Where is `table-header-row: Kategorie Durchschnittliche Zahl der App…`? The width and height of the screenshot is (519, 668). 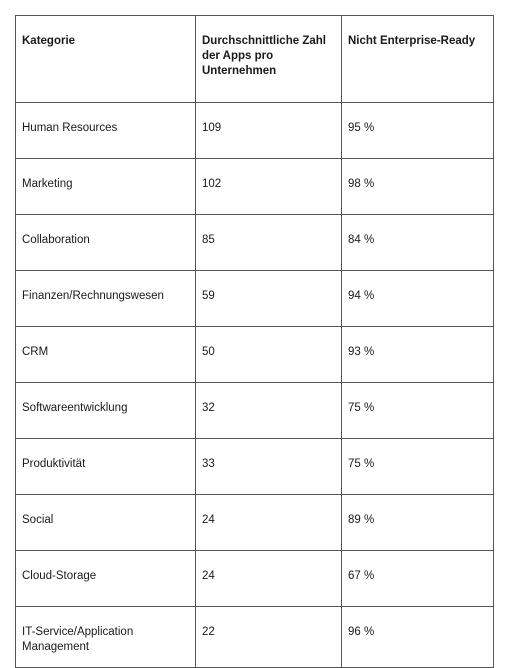
table-header-row: Kategorie Durchschnittliche Zahl der App… is located at coordinates (254, 59).